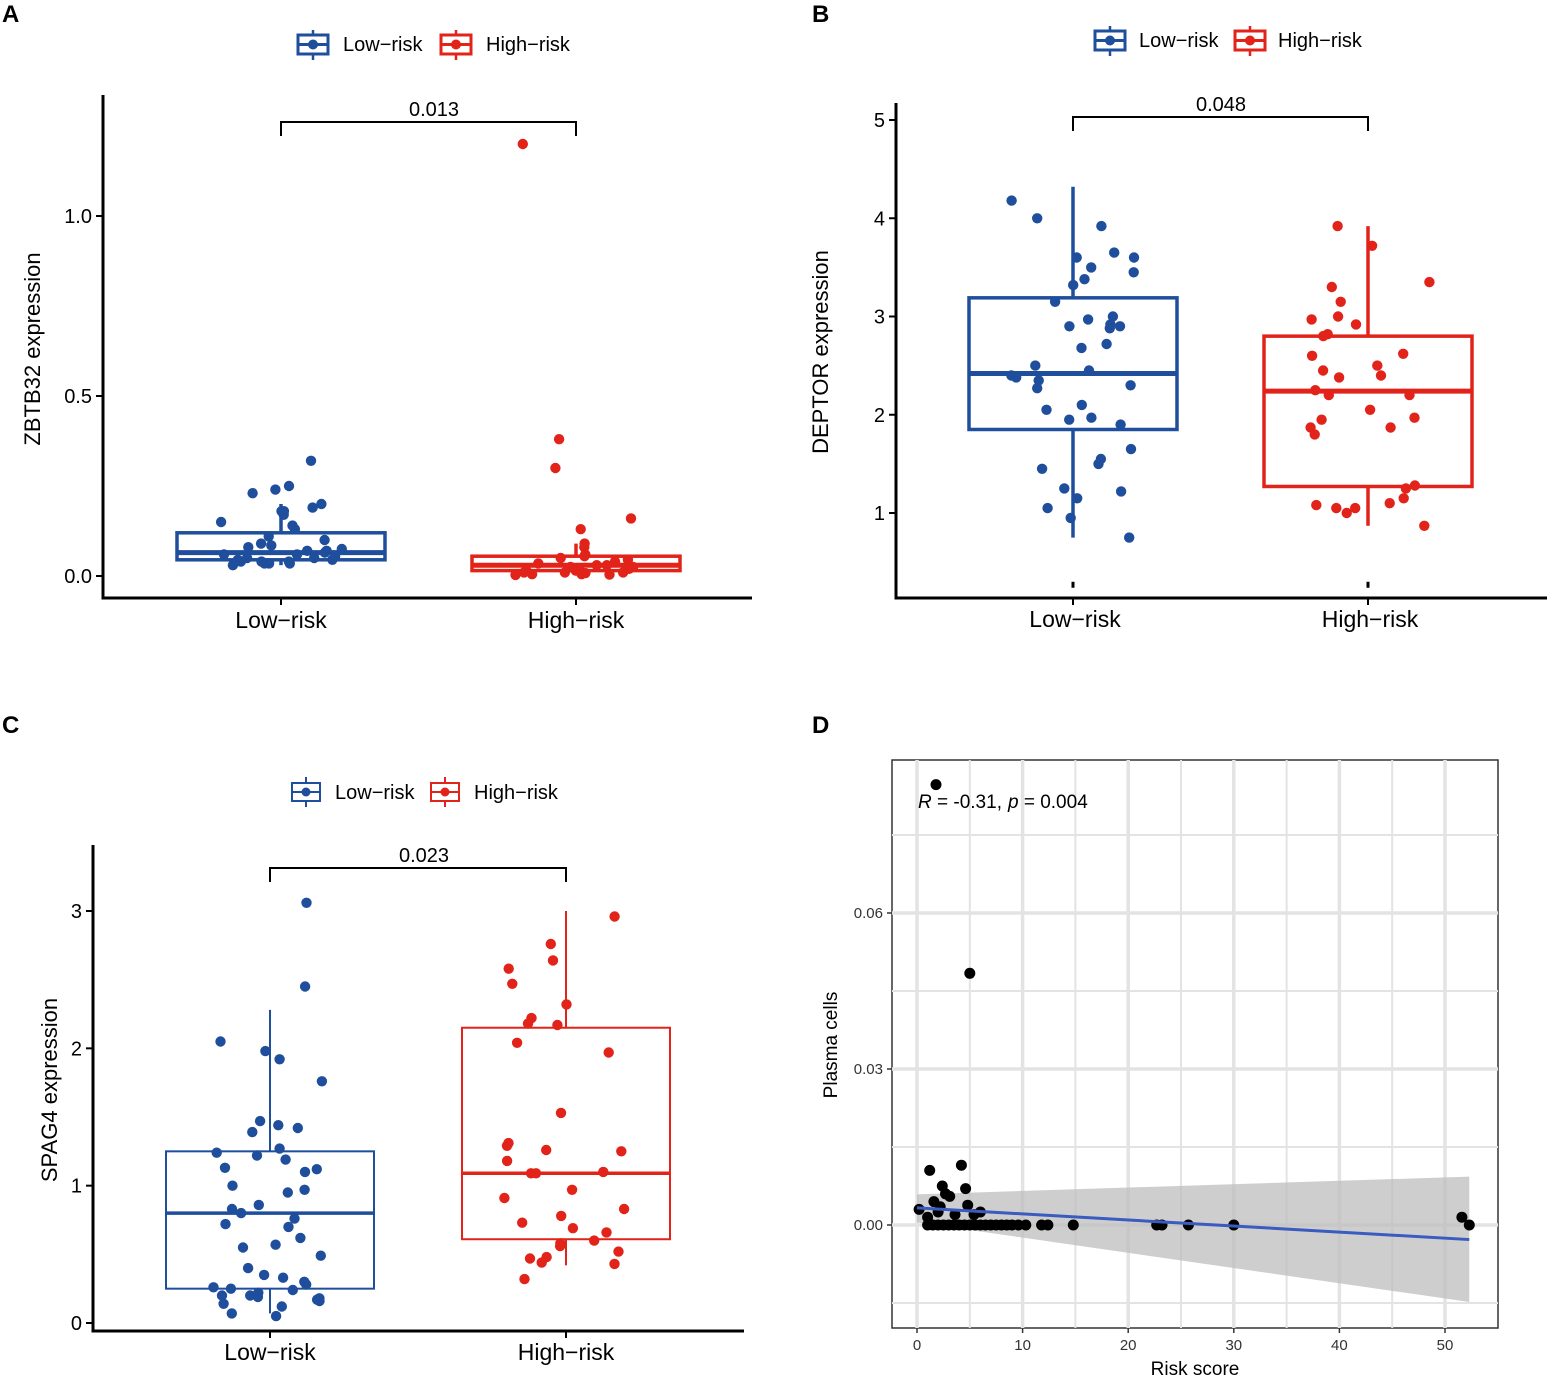 The height and width of the screenshot is (1382, 1551). I want to click on y-axis-title-d: Plasma cells, so click(831, 1045).